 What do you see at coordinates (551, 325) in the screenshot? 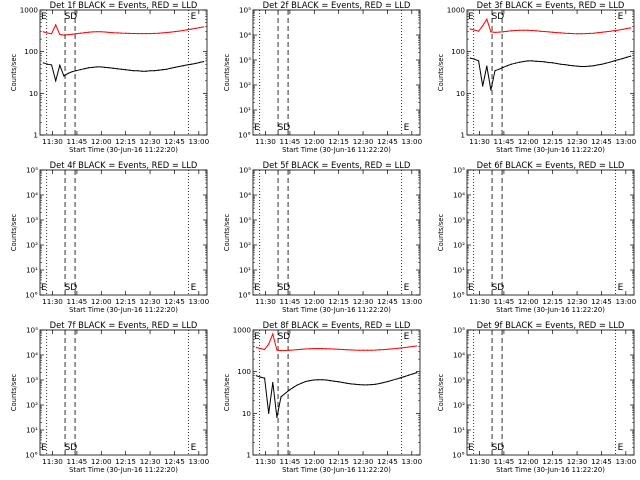
I see `panel-title: Det 9f BLACK = Events, RED = LLD` at bounding box center [551, 325].